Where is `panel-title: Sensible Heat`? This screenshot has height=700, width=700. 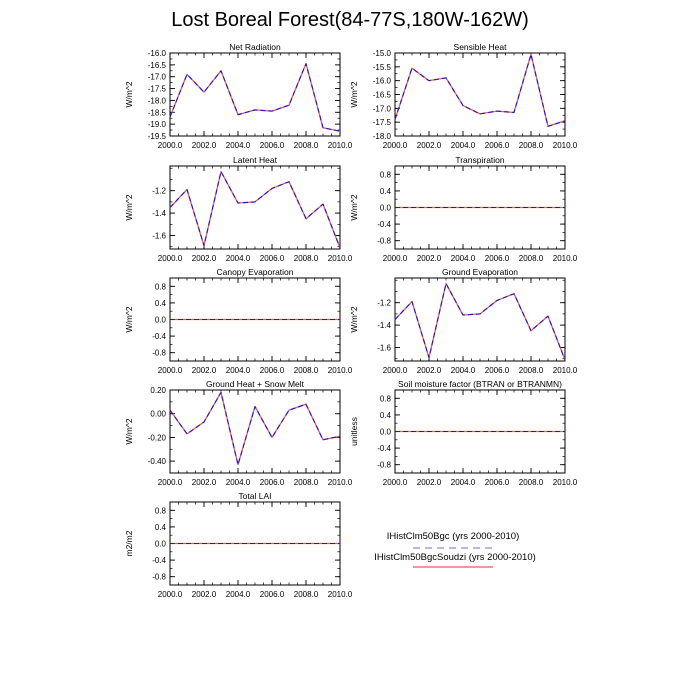
panel-title: Sensible Heat is located at coordinates (481, 47).